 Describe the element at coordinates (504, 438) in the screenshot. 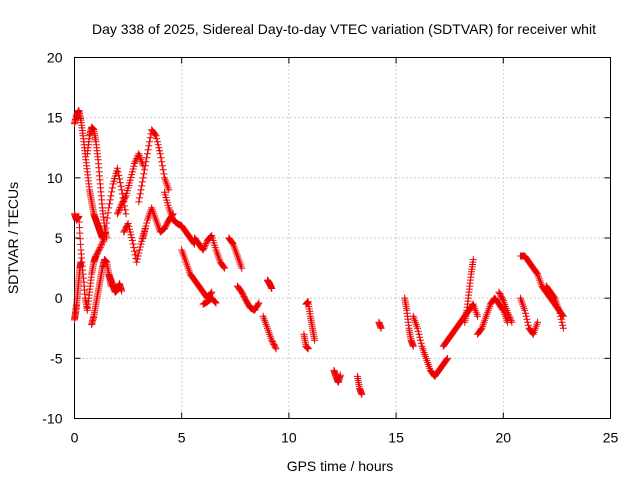

I see `x-tick-label: 20` at that location.